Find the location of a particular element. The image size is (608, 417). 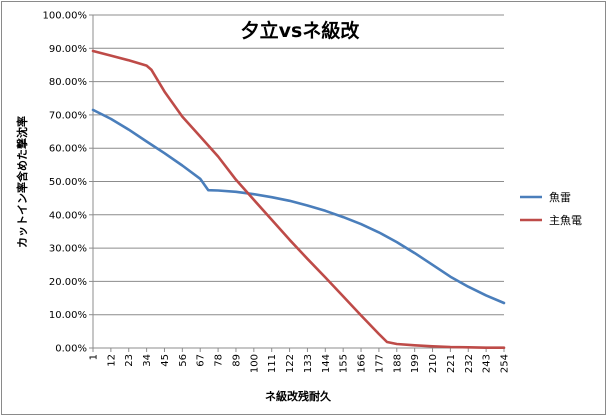

x-axis-title: ネ級改残耐久 is located at coordinates (298, 396).